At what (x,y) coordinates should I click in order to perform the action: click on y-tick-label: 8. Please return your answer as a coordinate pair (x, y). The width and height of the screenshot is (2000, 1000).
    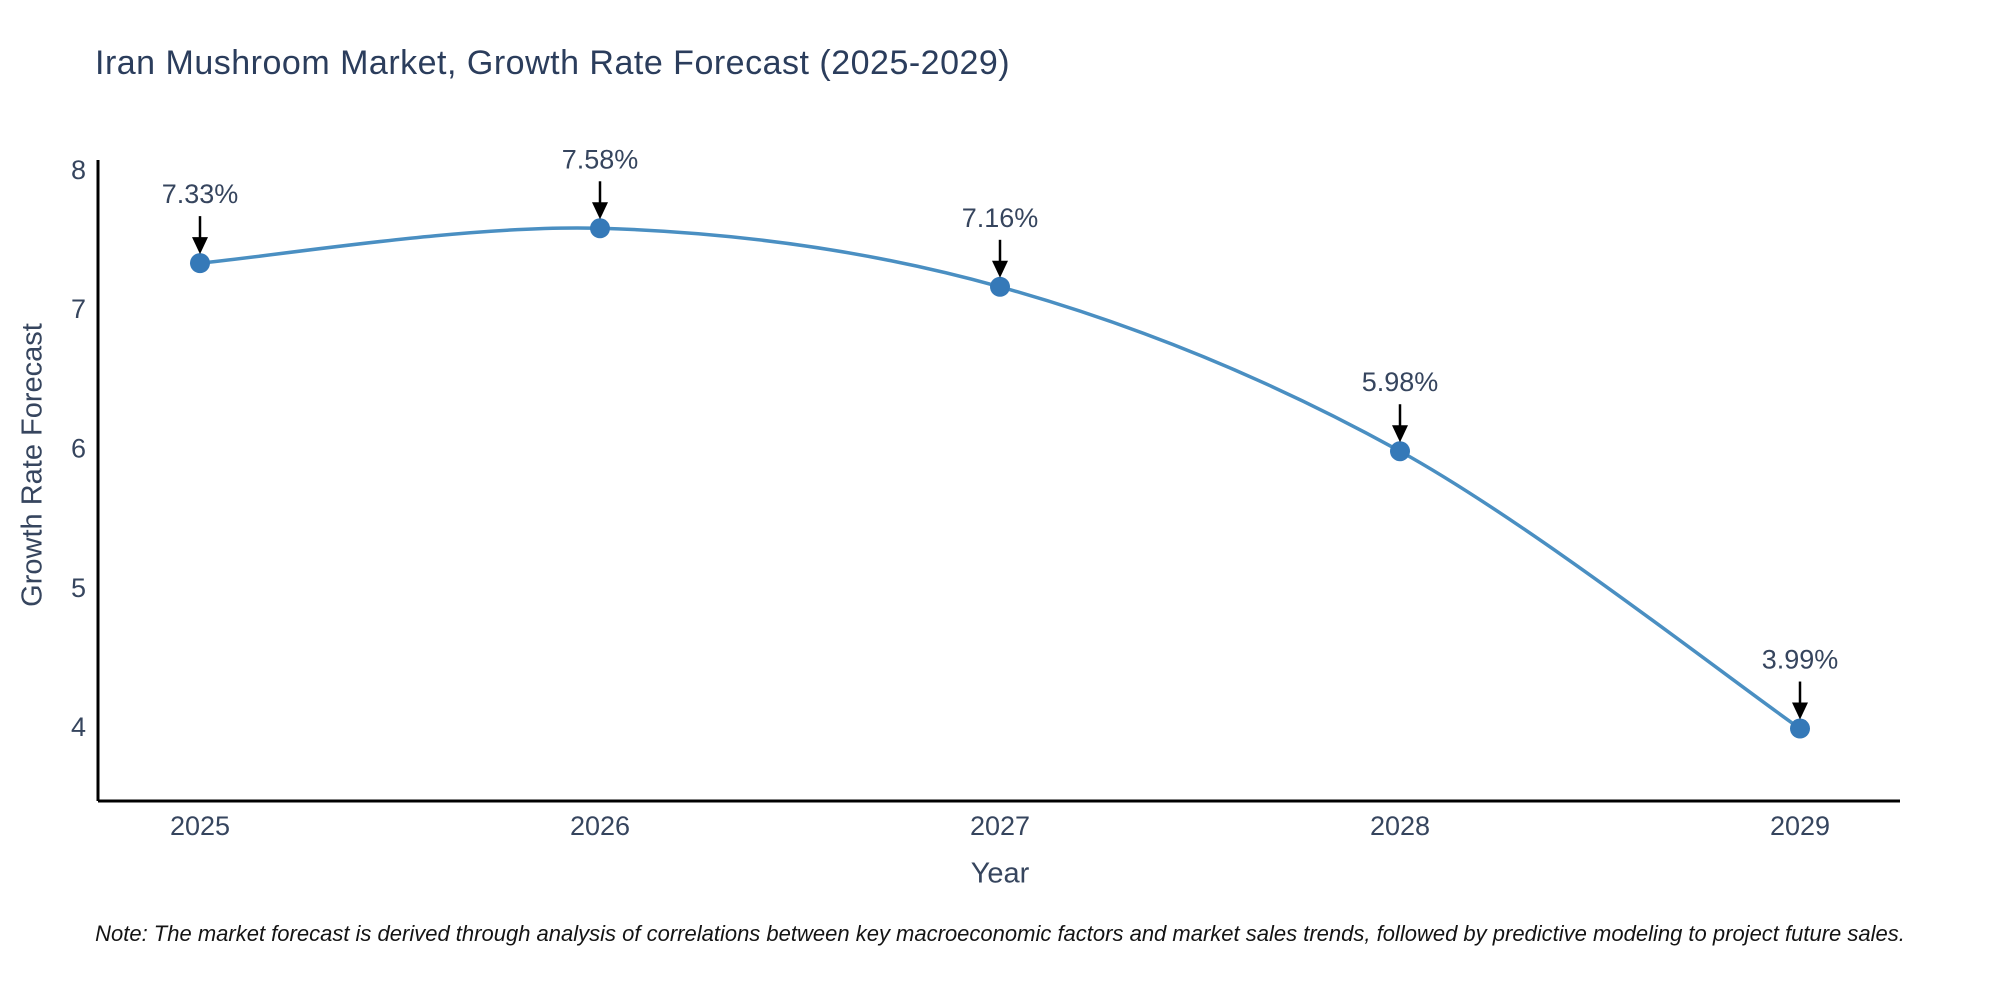
    Looking at the image, I should click on (78, 170).